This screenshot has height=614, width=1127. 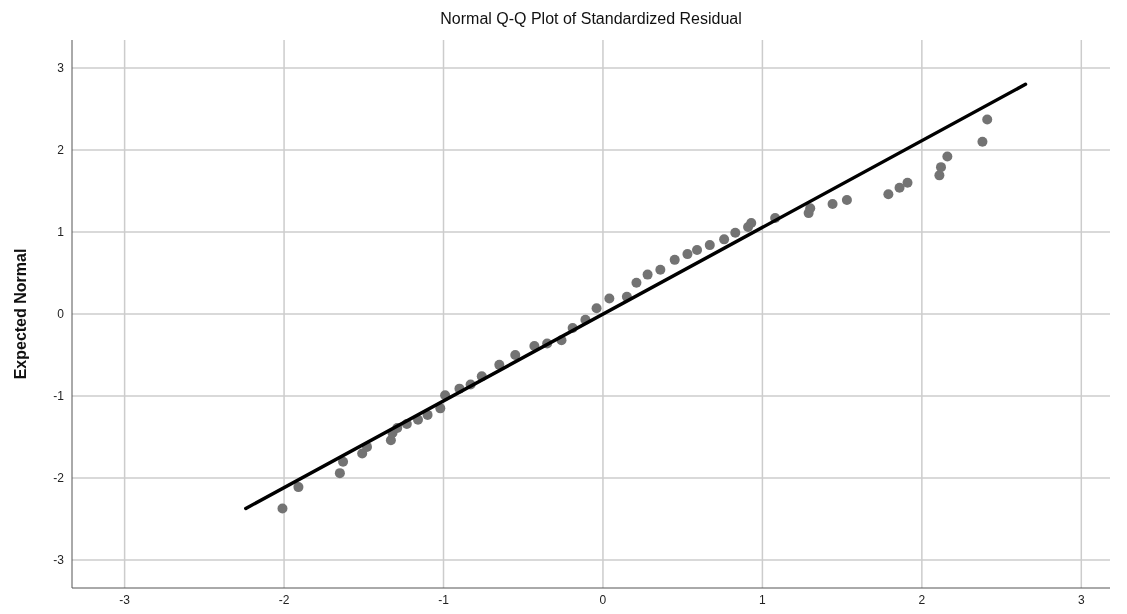 I want to click on y-tick-label: 3, so click(x=61, y=67).